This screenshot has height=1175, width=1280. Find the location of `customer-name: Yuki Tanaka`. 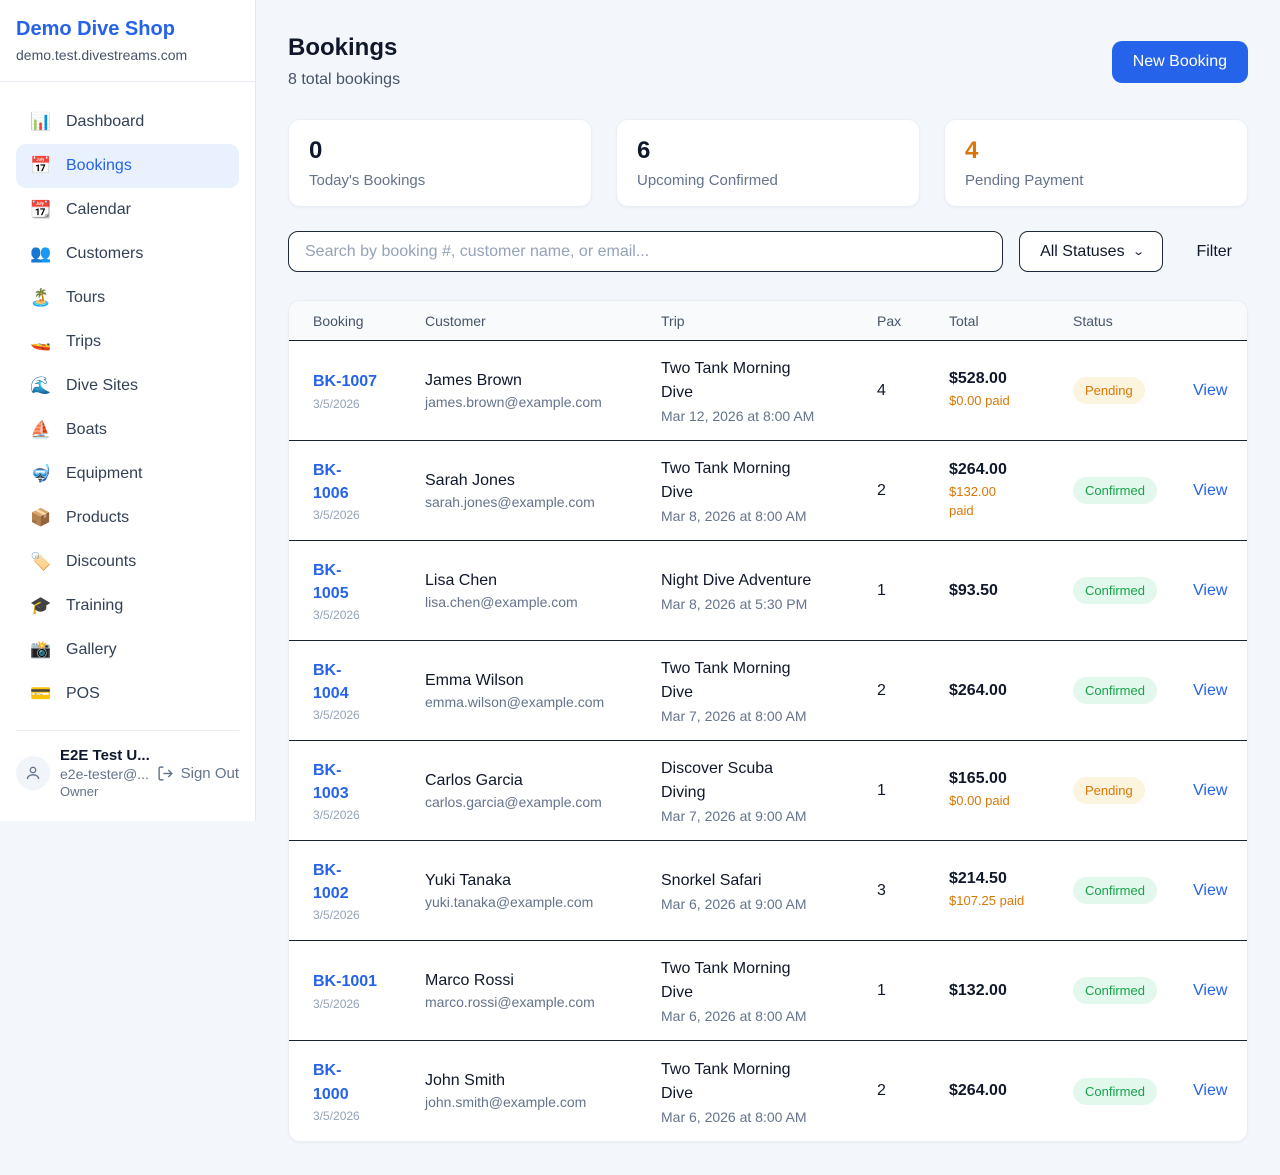

customer-name: Yuki Tanaka is located at coordinates (468, 880).